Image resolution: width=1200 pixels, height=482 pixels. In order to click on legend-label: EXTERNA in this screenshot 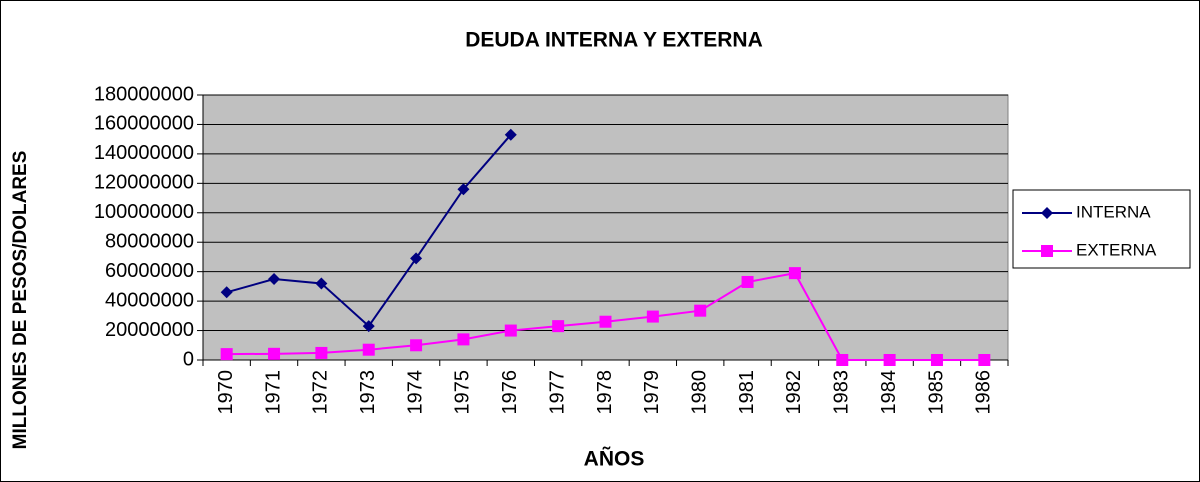, I will do `click(1116, 249)`.